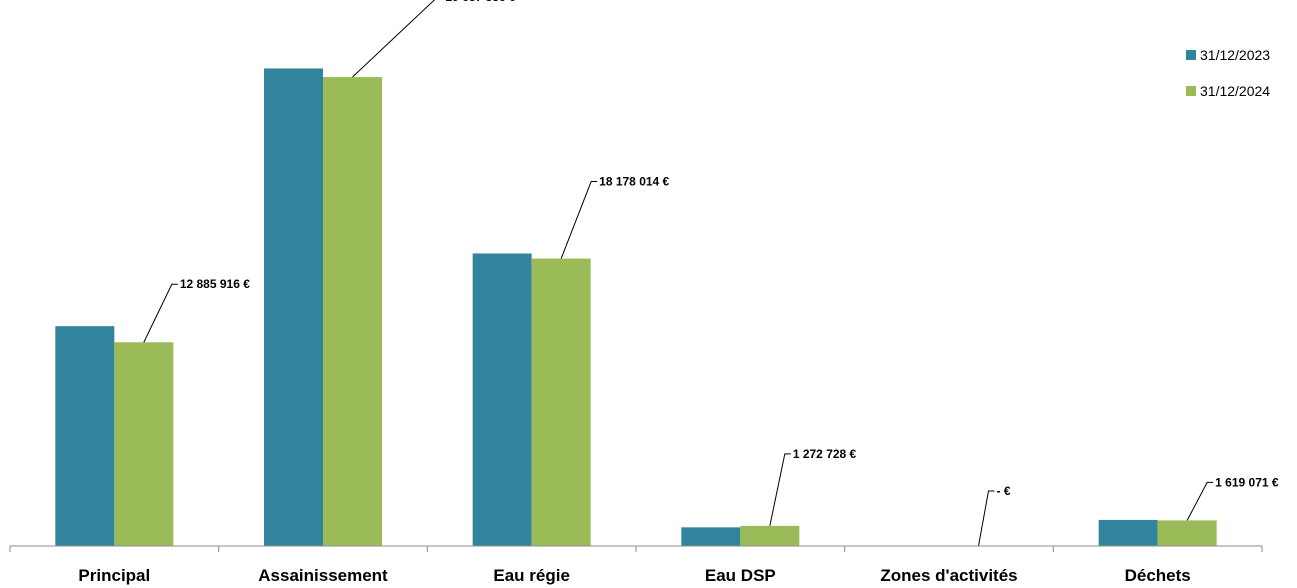 This screenshot has width=1297, height=588. What do you see at coordinates (215, 284) in the screenshot?
I see `data-label: 12 885 916 €` at bounding box center [215, 284].